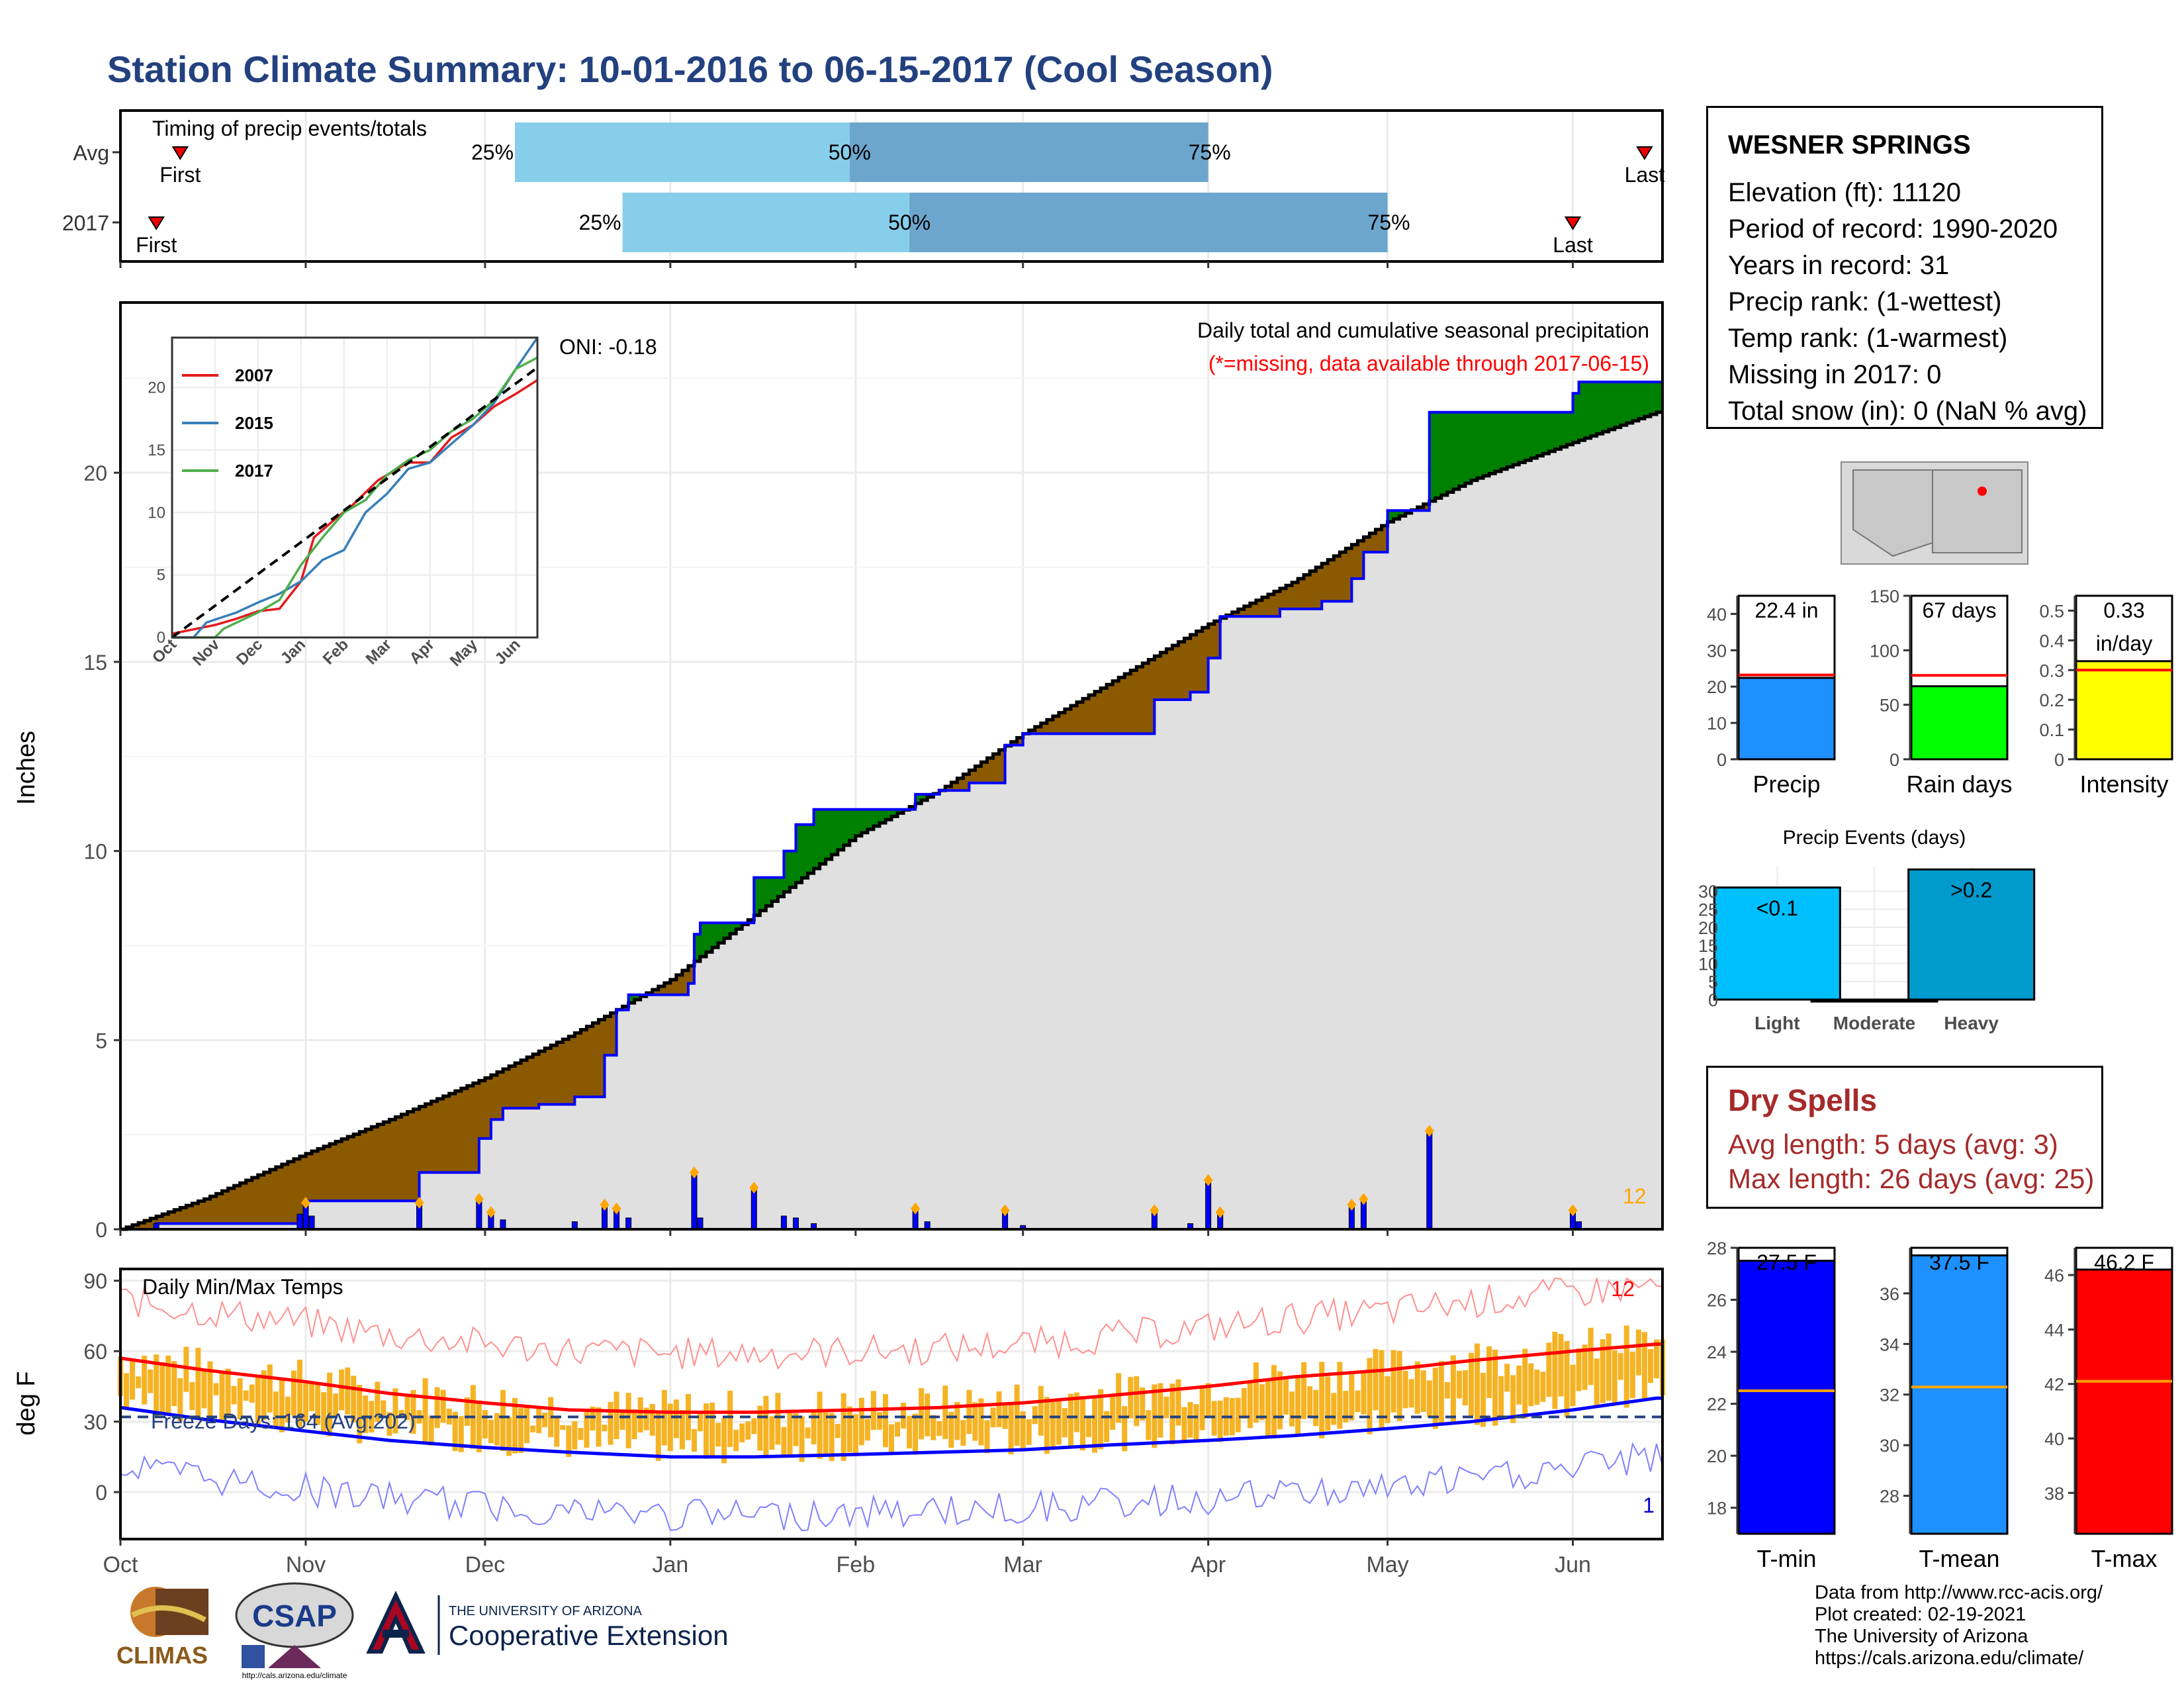 The width and height of the screenshot is (2184, 1688). What do you see at coordinates (101, 1493) in the screenshot?
I see `temp-y-tick-label: 0` at bounding box center [101, 1493].